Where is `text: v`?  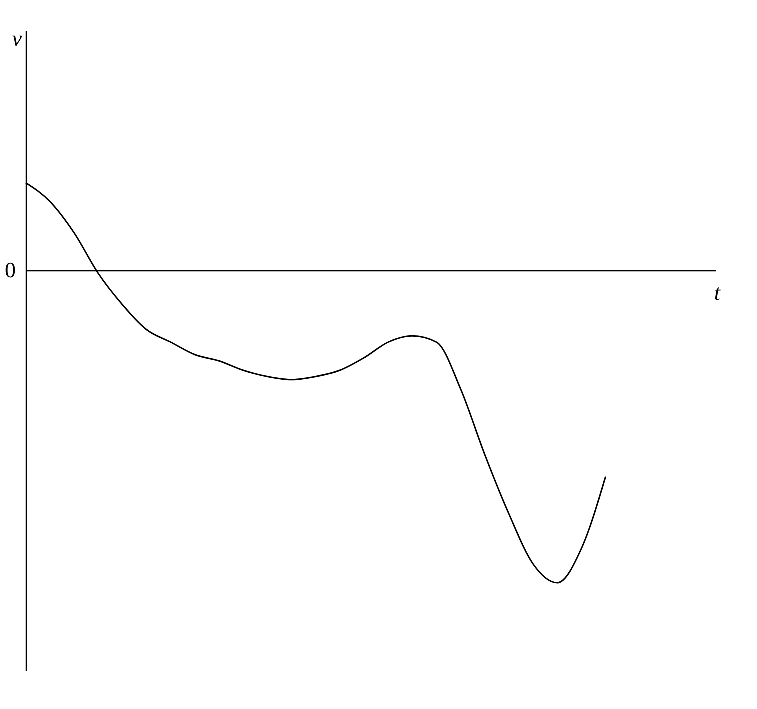
text: v is located at coordinates (17, 38).